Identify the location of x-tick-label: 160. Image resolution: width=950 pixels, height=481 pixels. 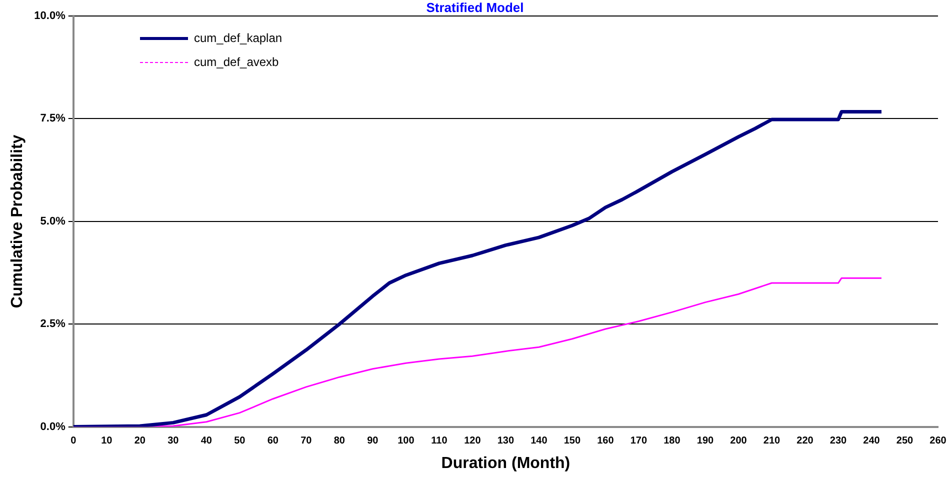
(605, 441).